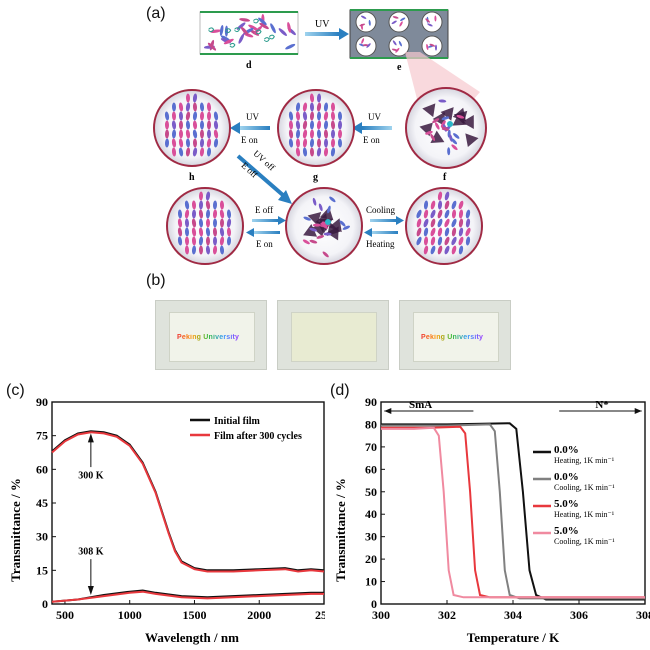 This screenshot has height=650, width=650. I want to click on cell-label-g: g, so click(315, 177).